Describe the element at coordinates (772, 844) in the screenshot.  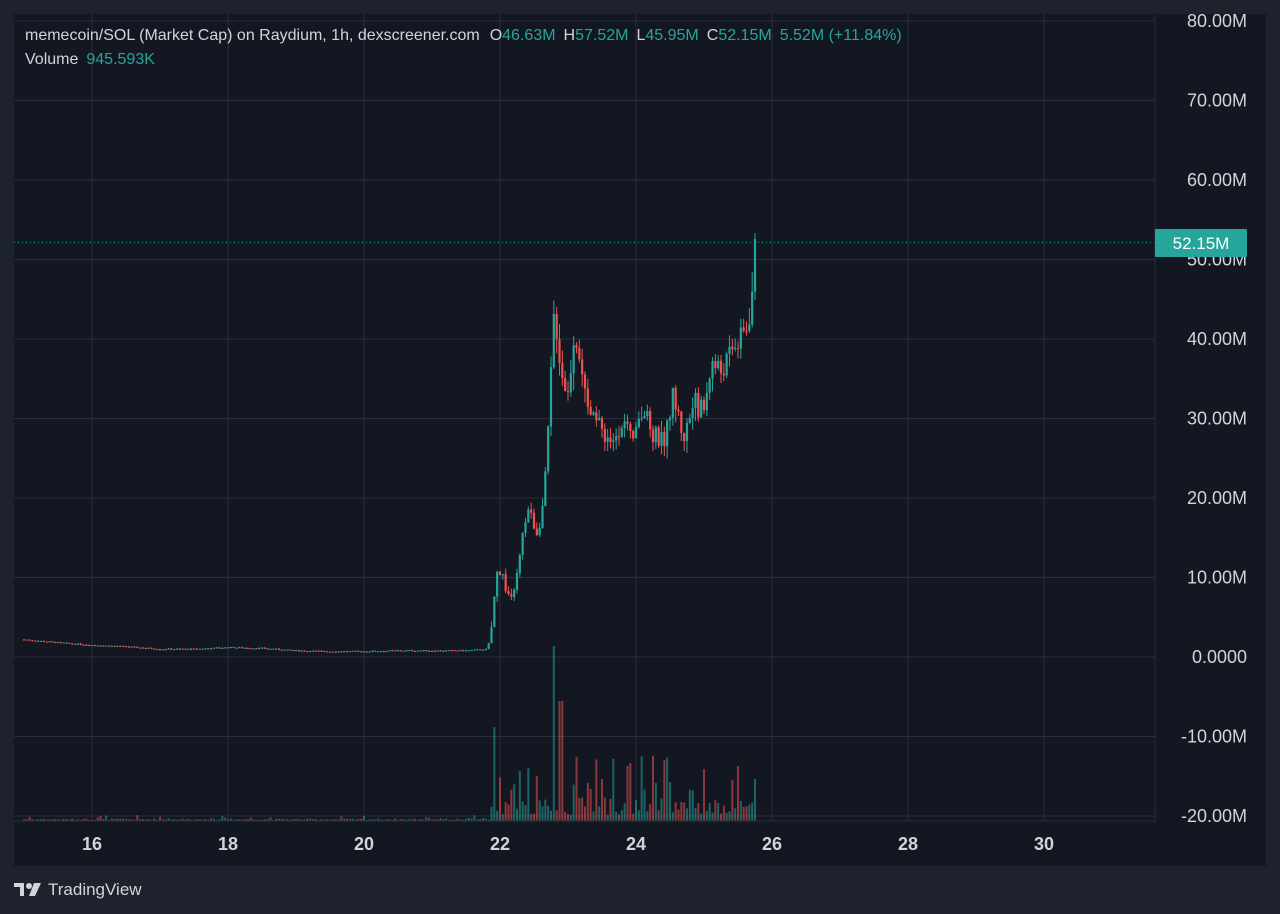
I see `x-tick-label: 26` at that location.